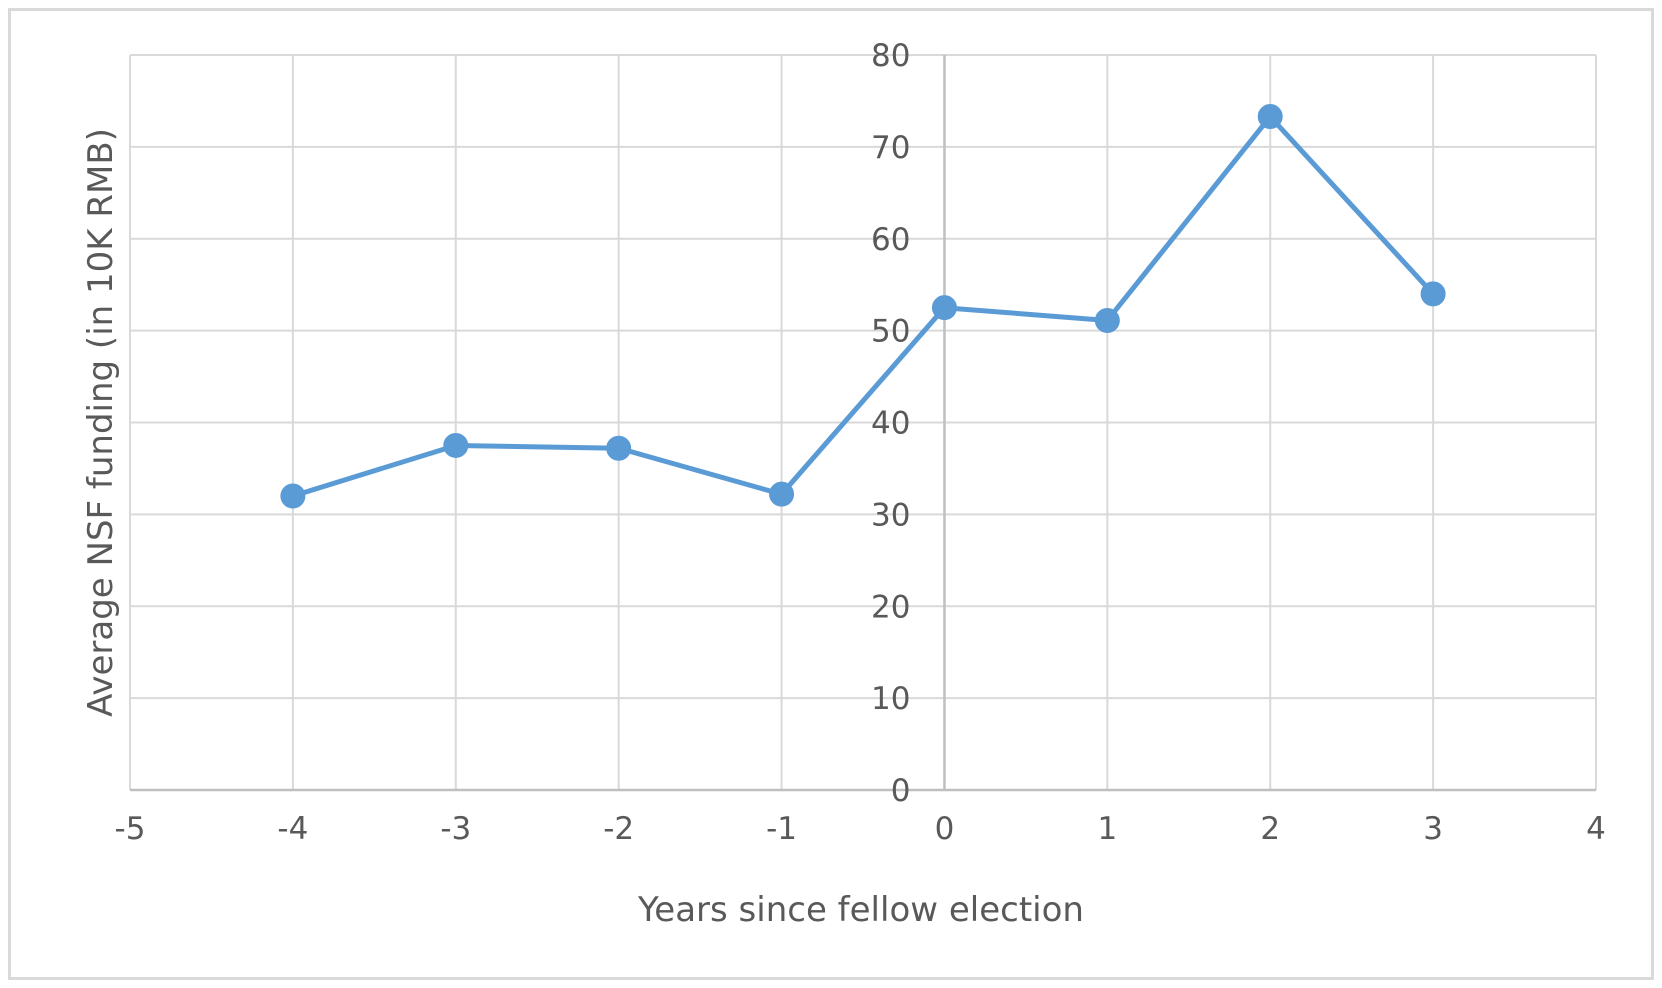 The image size is (1662, 988). I want to click on y-tick-label: 0, so click(901, 791).